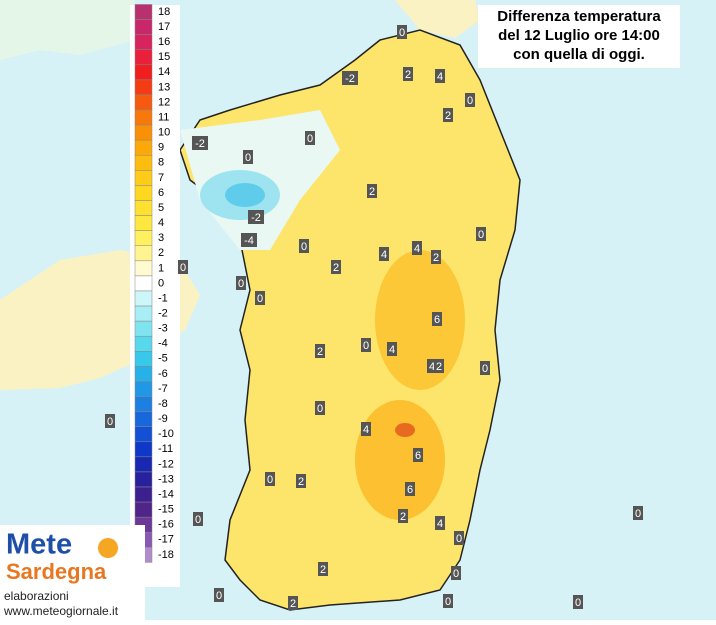 This screenshot has width=716, height=625. What do you see at coordinates (166, 464) in the screenshot?
I see `legend-label: -12` at bounding box center [166, 464].